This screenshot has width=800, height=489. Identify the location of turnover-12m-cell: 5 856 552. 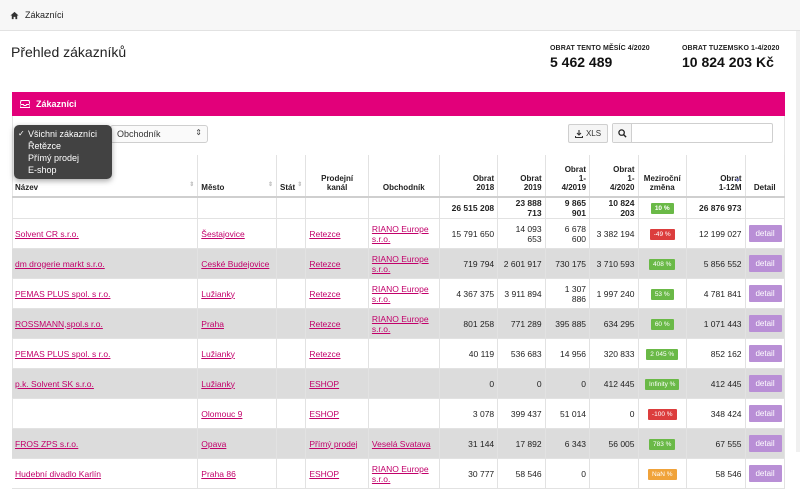
(716, 263).